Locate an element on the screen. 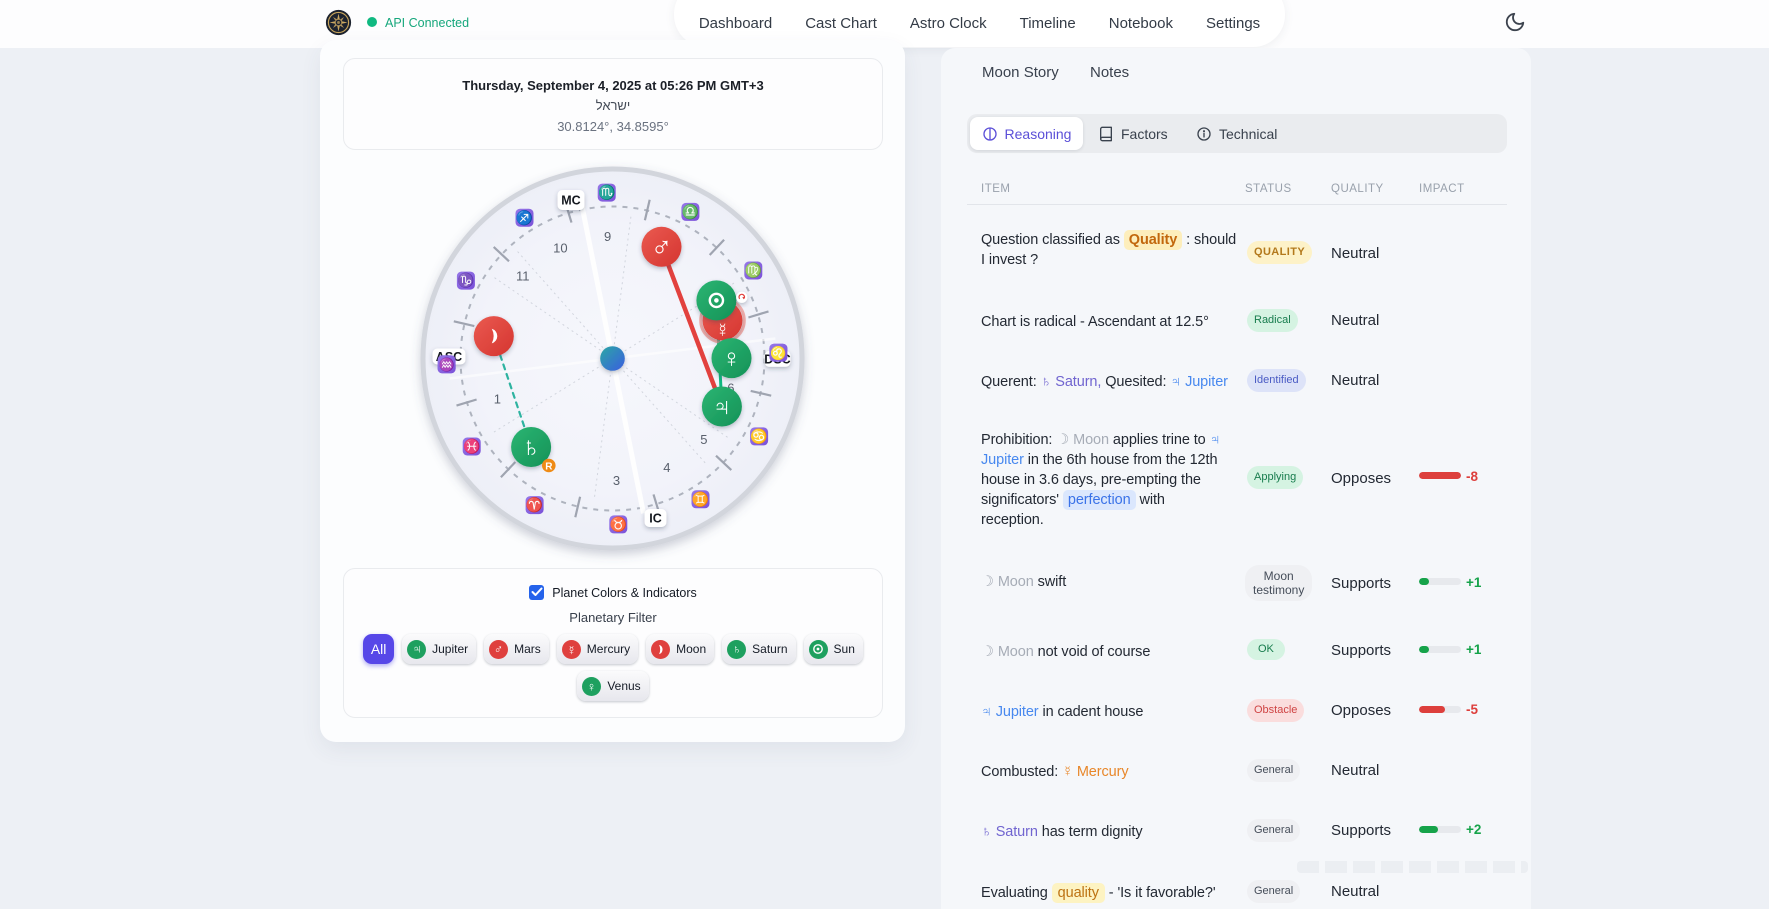 The image size is (1769, 909). svg-text: IC is located at coordinates (655, 519).